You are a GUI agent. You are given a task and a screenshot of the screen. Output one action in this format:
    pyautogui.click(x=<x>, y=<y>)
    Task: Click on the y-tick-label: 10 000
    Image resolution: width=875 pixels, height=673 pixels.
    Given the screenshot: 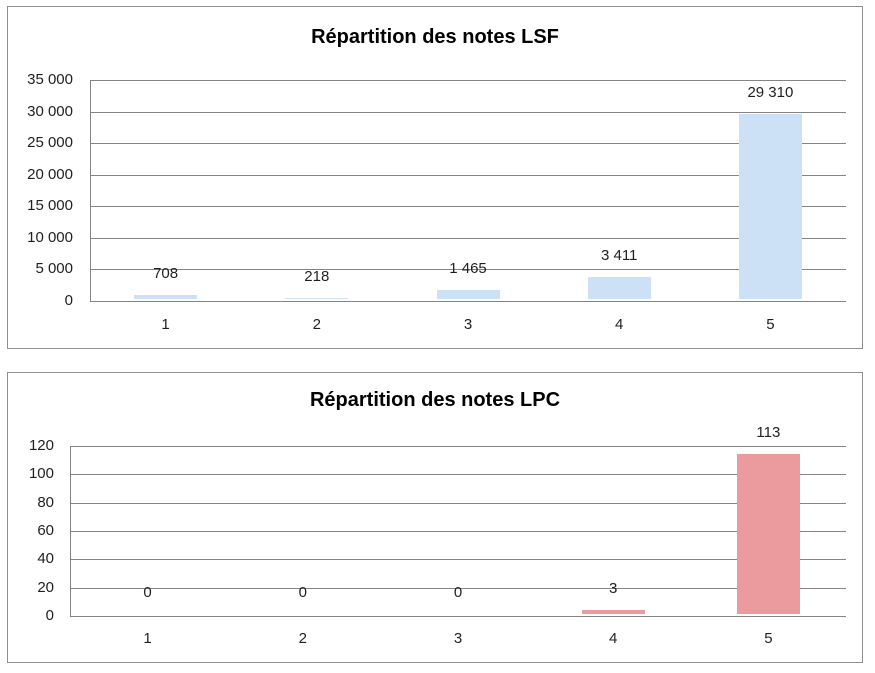 What is the action you would take?
    pyautogui.click(x=50, y=237)
    